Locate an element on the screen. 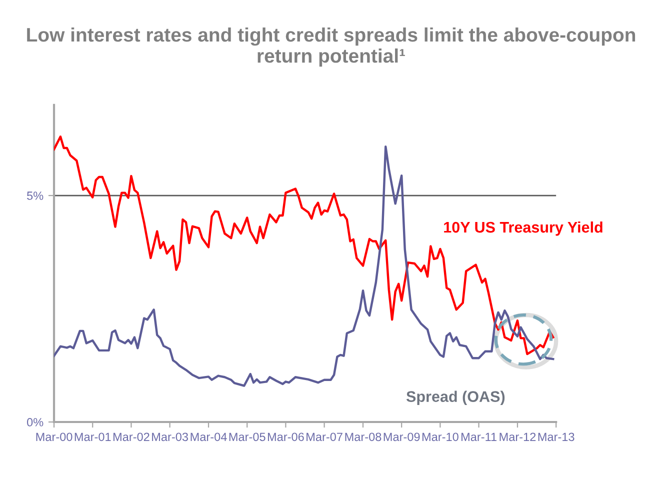 Image resolution: width=662 pixels, height=495 pixels. x-tick-label: Mar-02 is located at coordinates (131, 437).